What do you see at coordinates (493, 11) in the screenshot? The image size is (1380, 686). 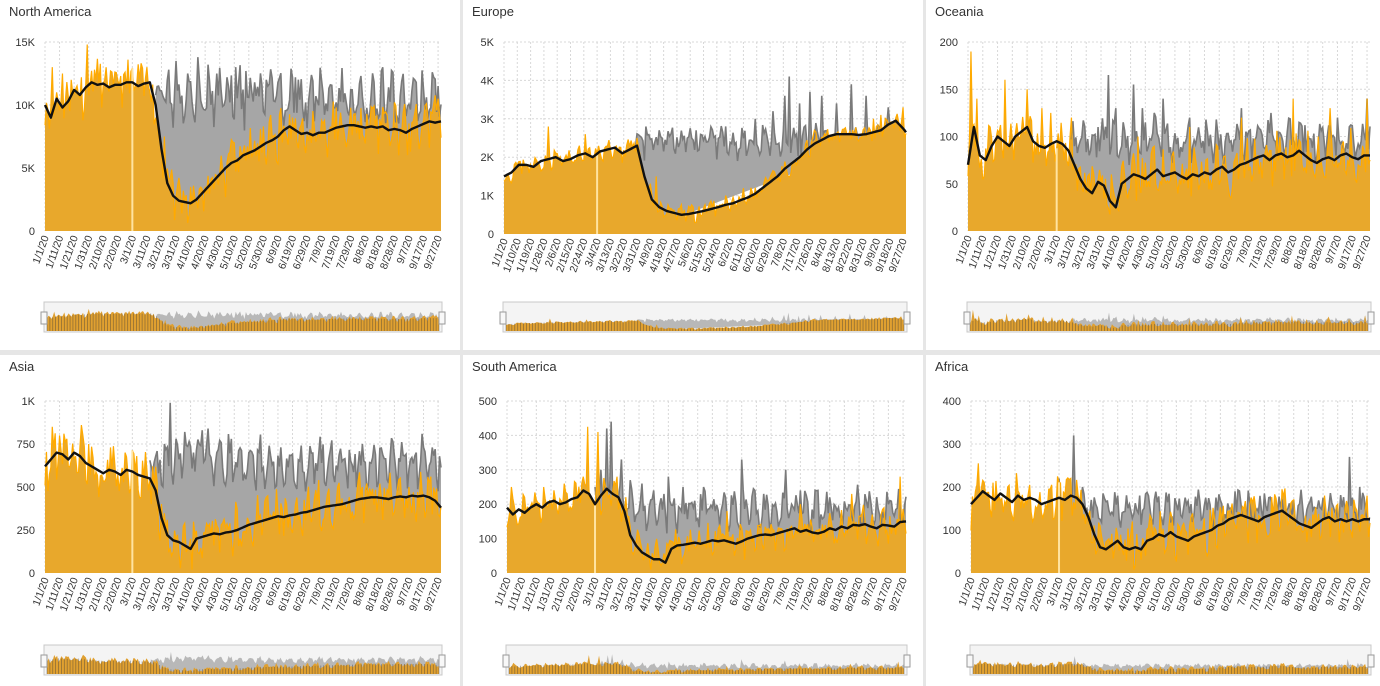 I see `chart-title: Europe` at bounding box center [493, 11].